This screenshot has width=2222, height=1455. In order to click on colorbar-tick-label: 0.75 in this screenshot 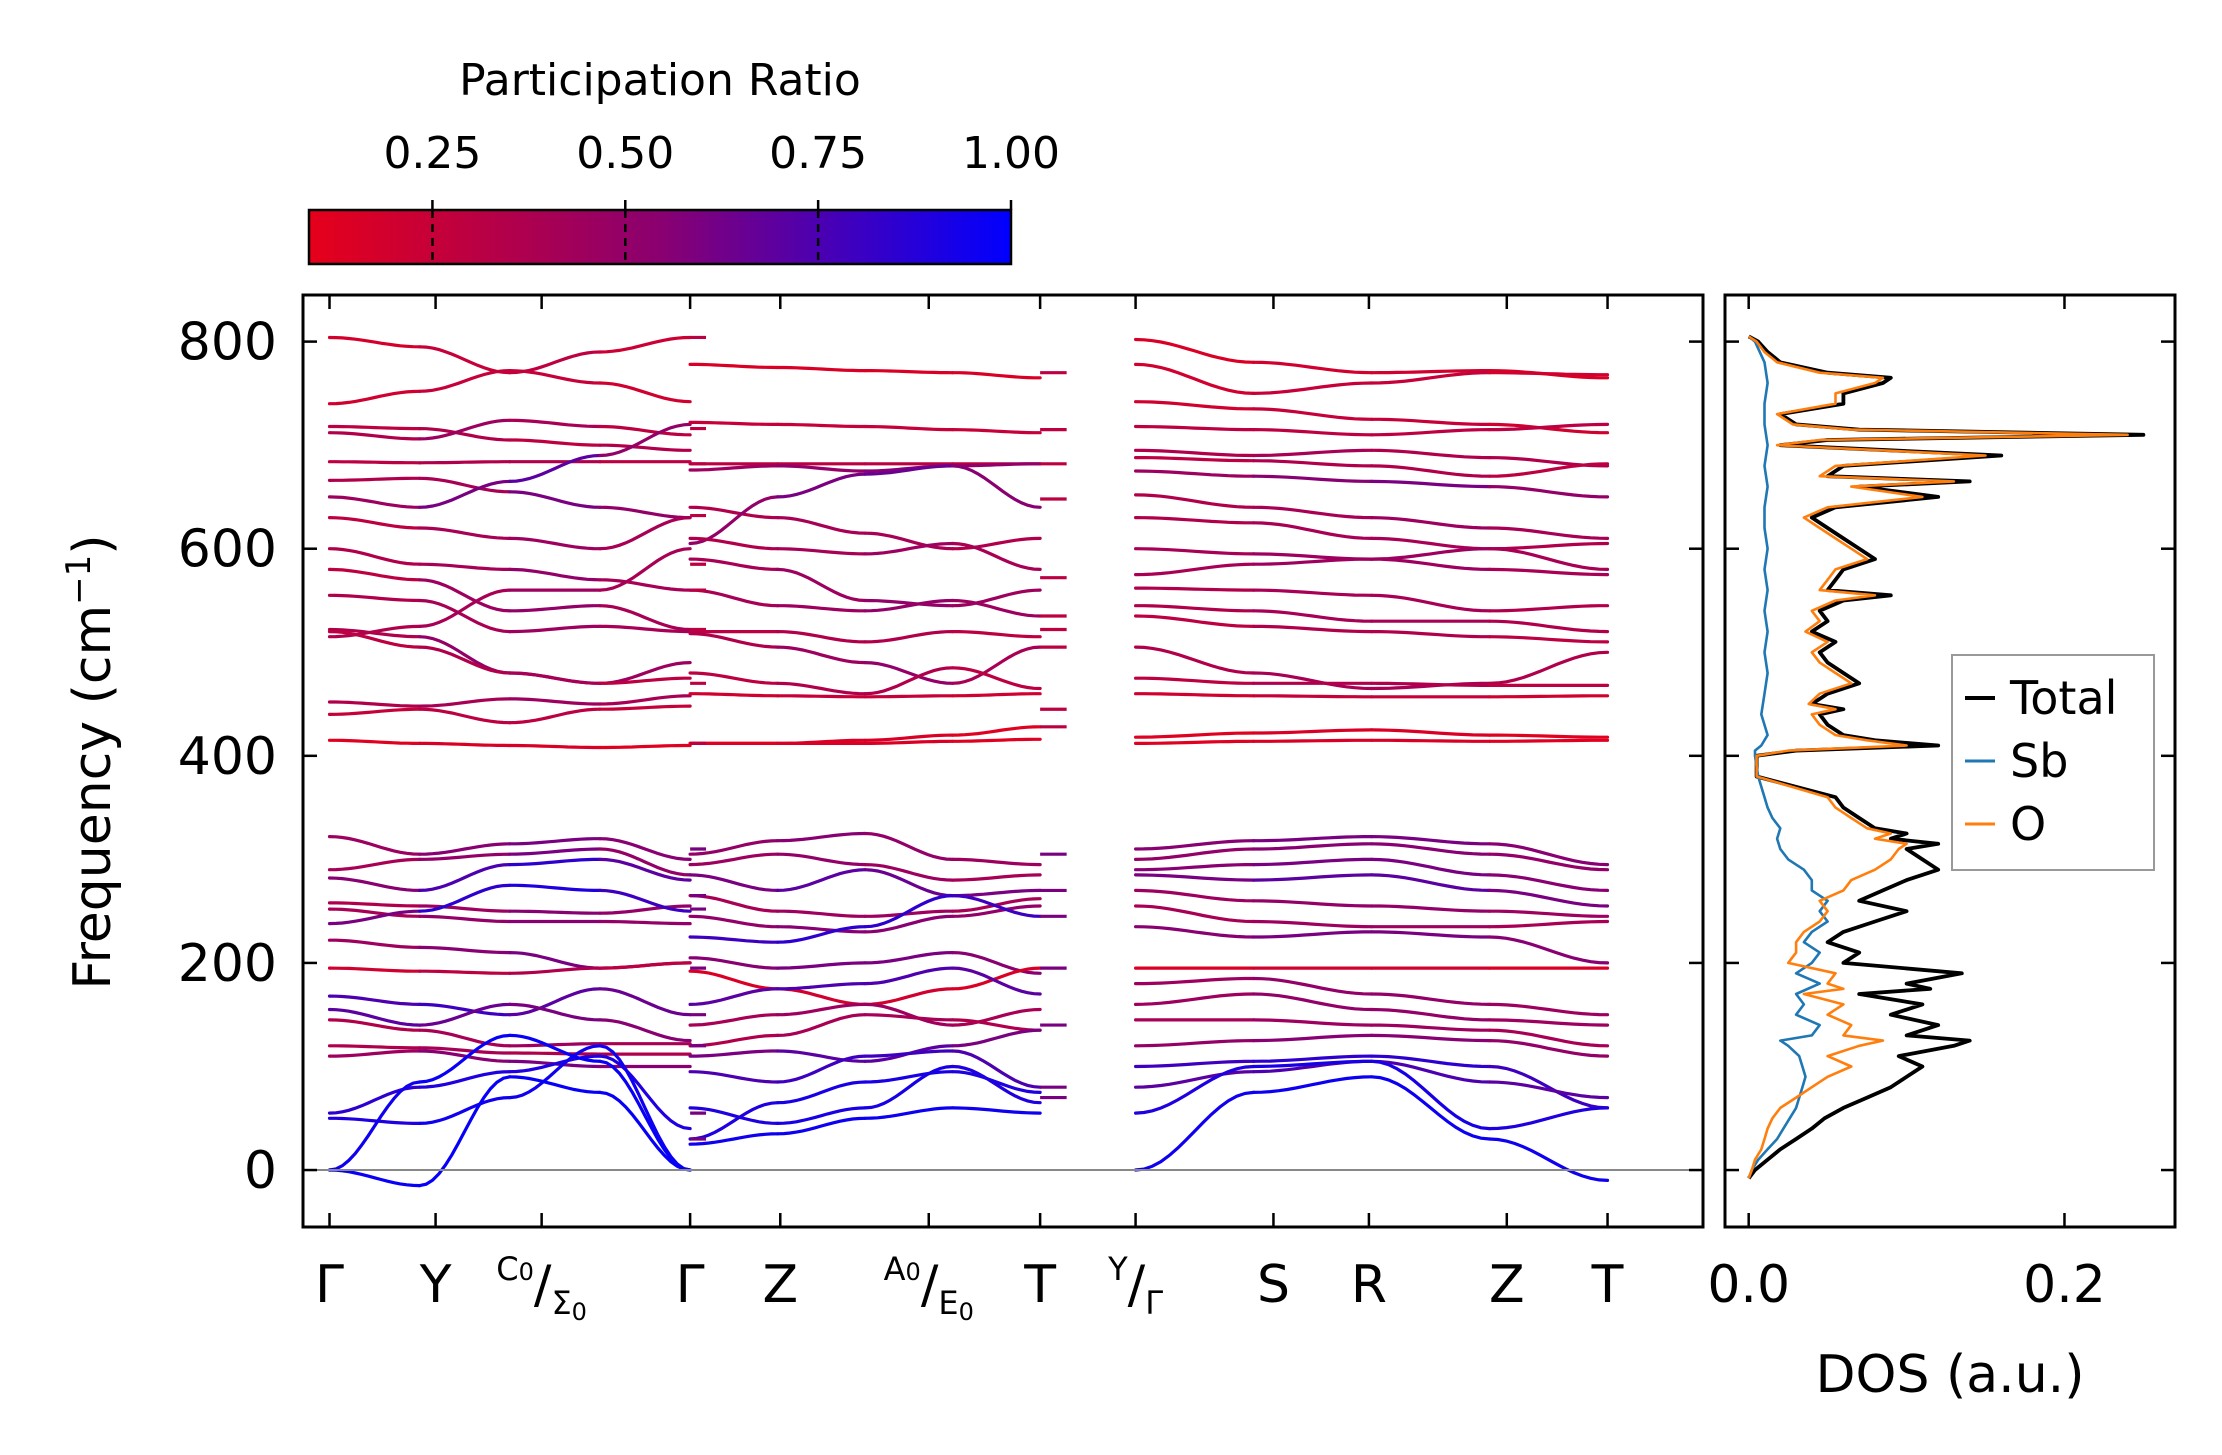, I will do `click(818, 153)`.